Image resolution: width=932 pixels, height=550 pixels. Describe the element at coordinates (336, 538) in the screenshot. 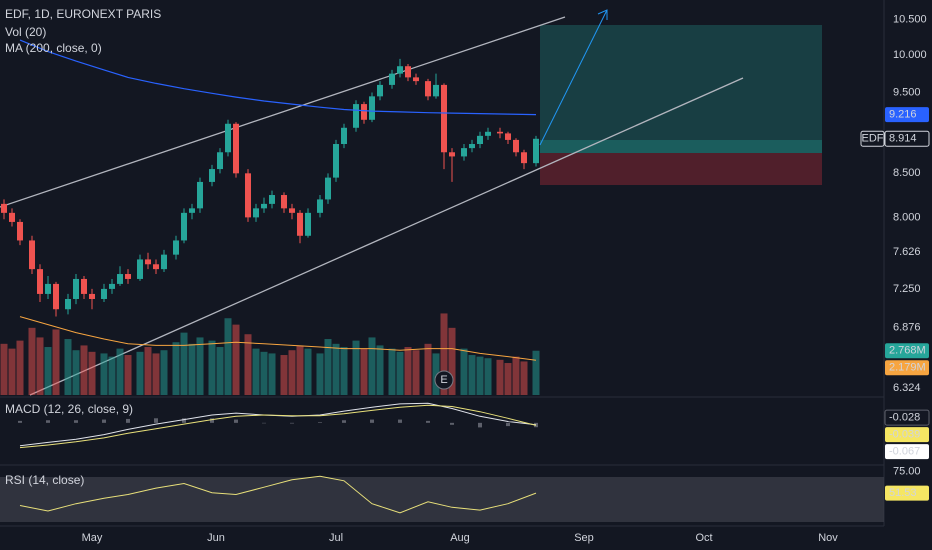

I see `x-tick-label: Jul` at that location.